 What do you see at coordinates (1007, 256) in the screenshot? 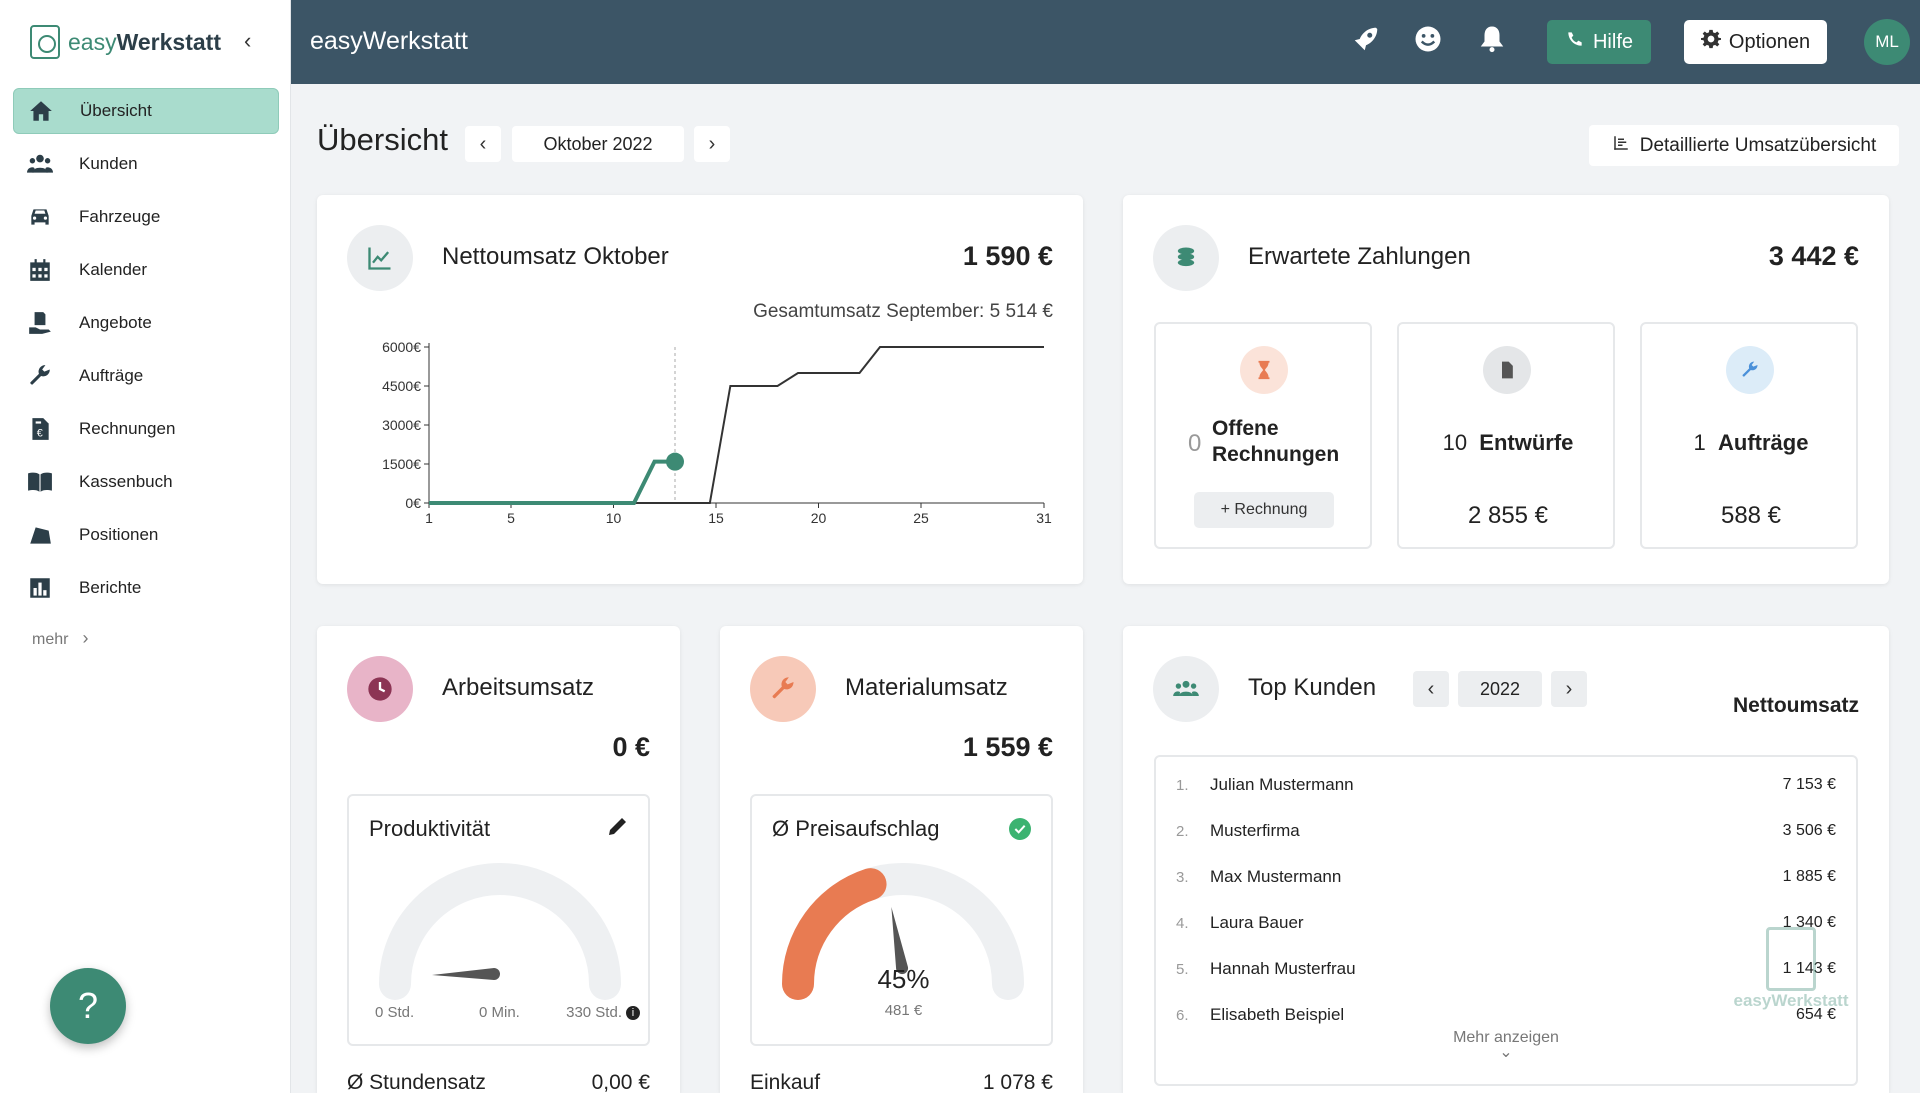
I see `netto-value: 1 590 €` at bounding box center [1007, 256].